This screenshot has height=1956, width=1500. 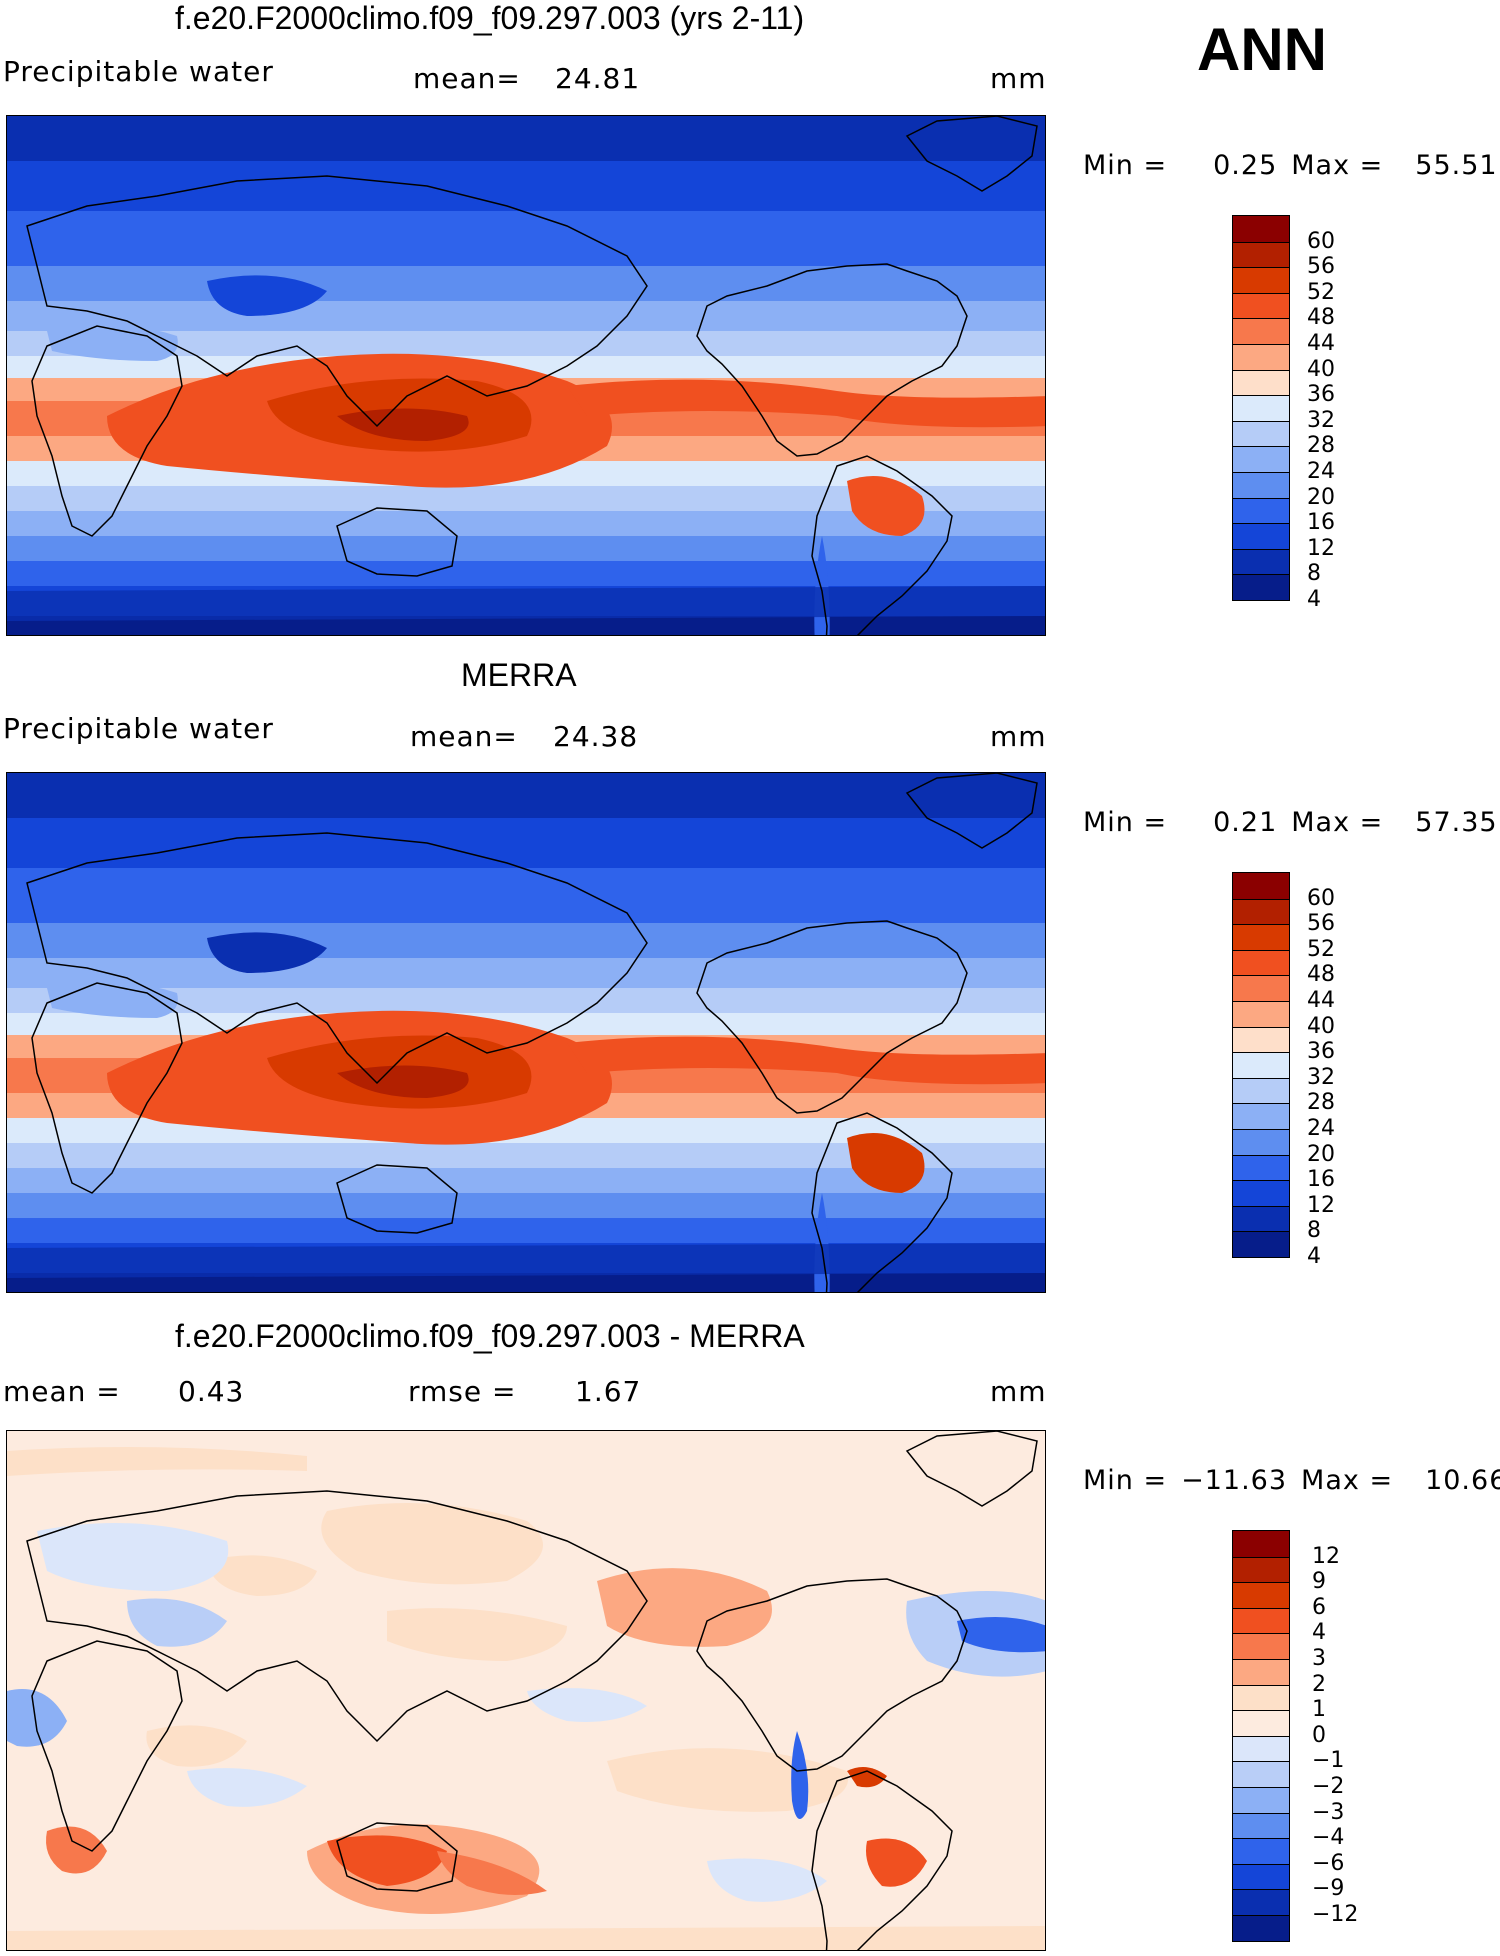 What do you see at coordinates (519, 675) in the screenshot?
I see `panel-title: MERRA` at bounding box center [519, 675].